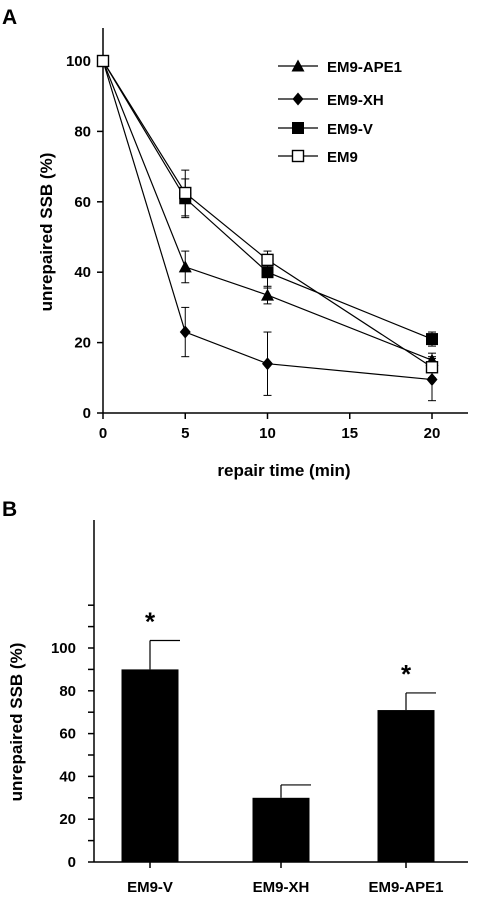  What do you see at coordinates (150, 887) in the screenshot?
I see `panel-b-category-label: EM9-V` at bounding box center [150, 887].